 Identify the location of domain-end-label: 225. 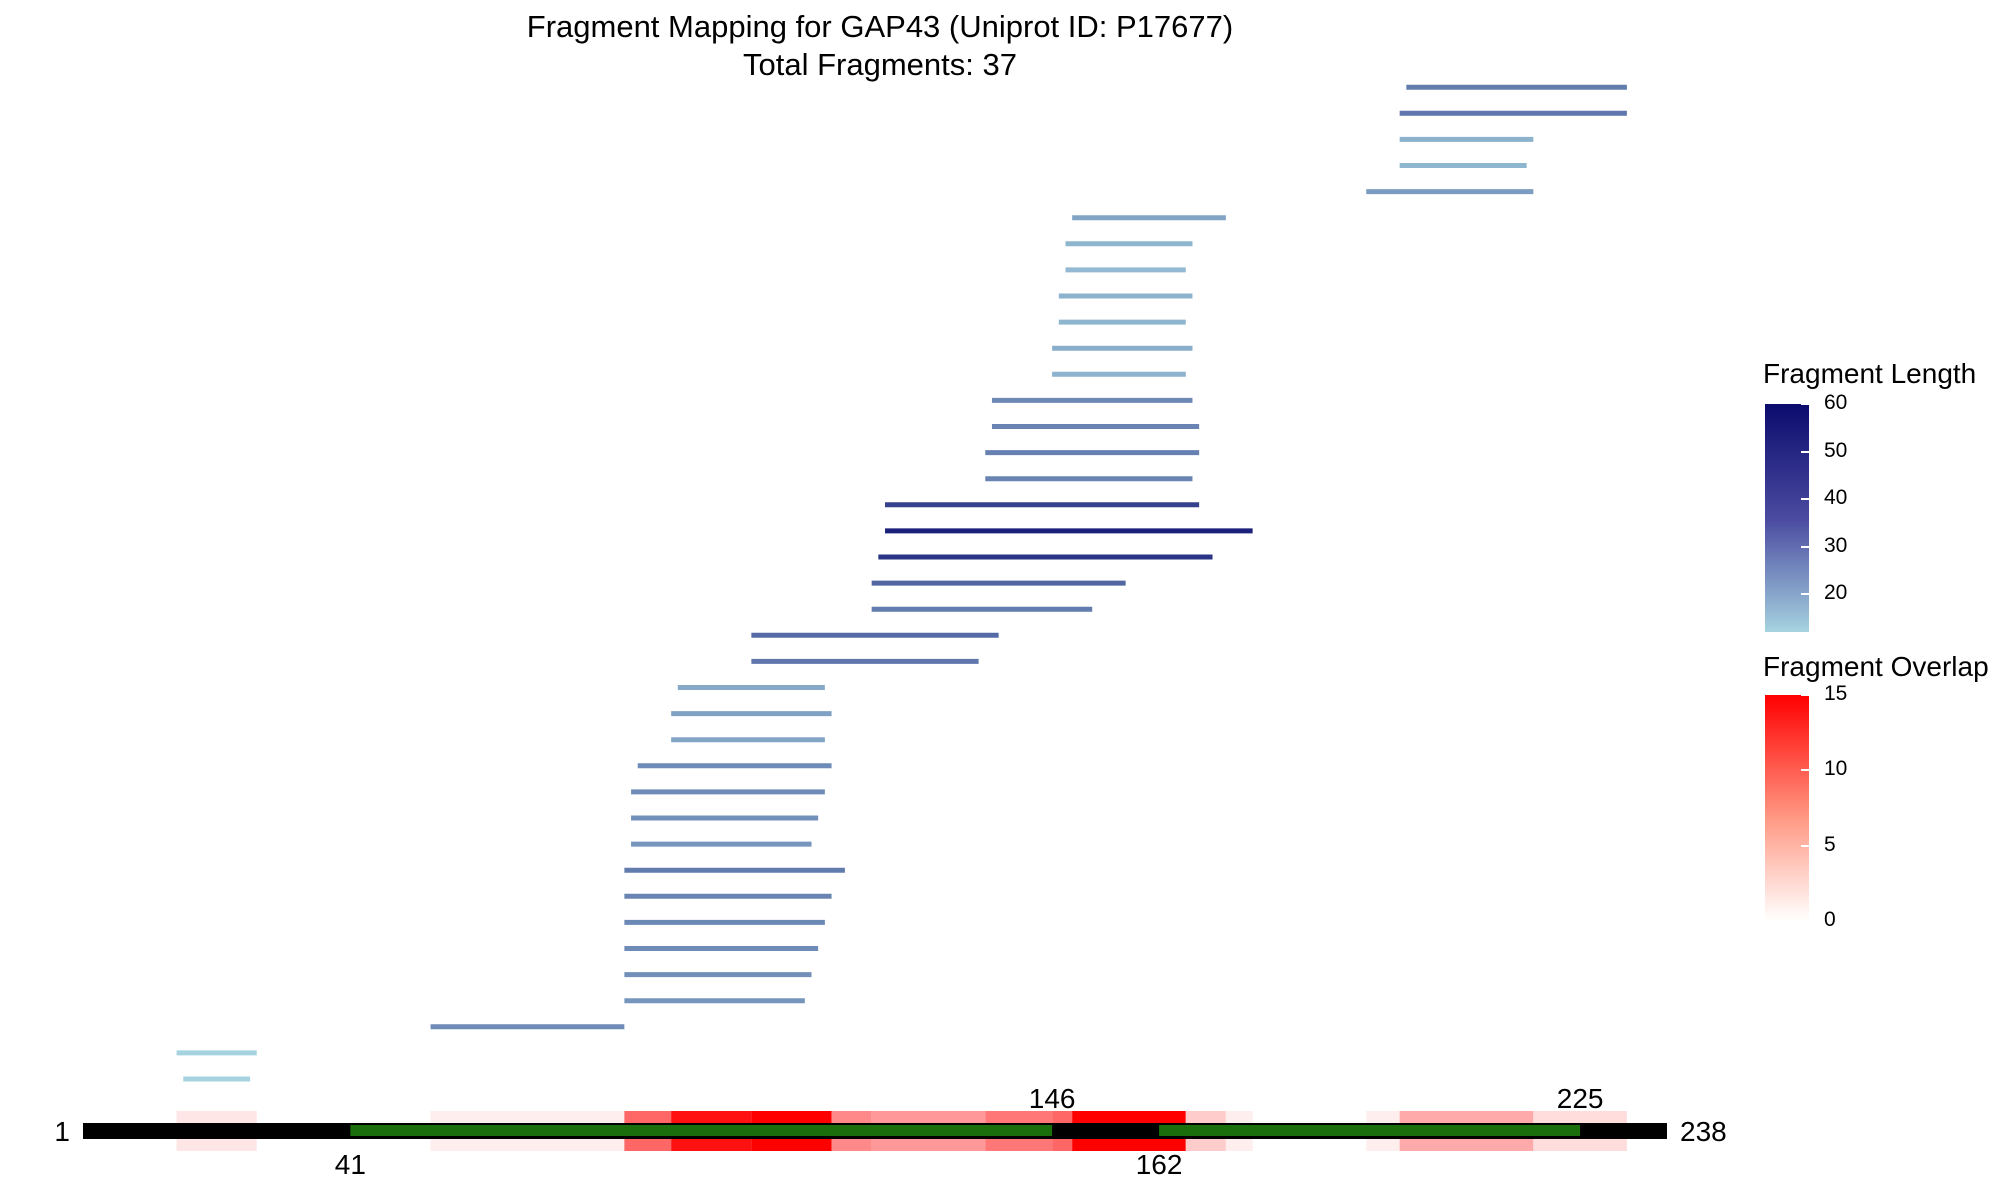
(1580, 1098).